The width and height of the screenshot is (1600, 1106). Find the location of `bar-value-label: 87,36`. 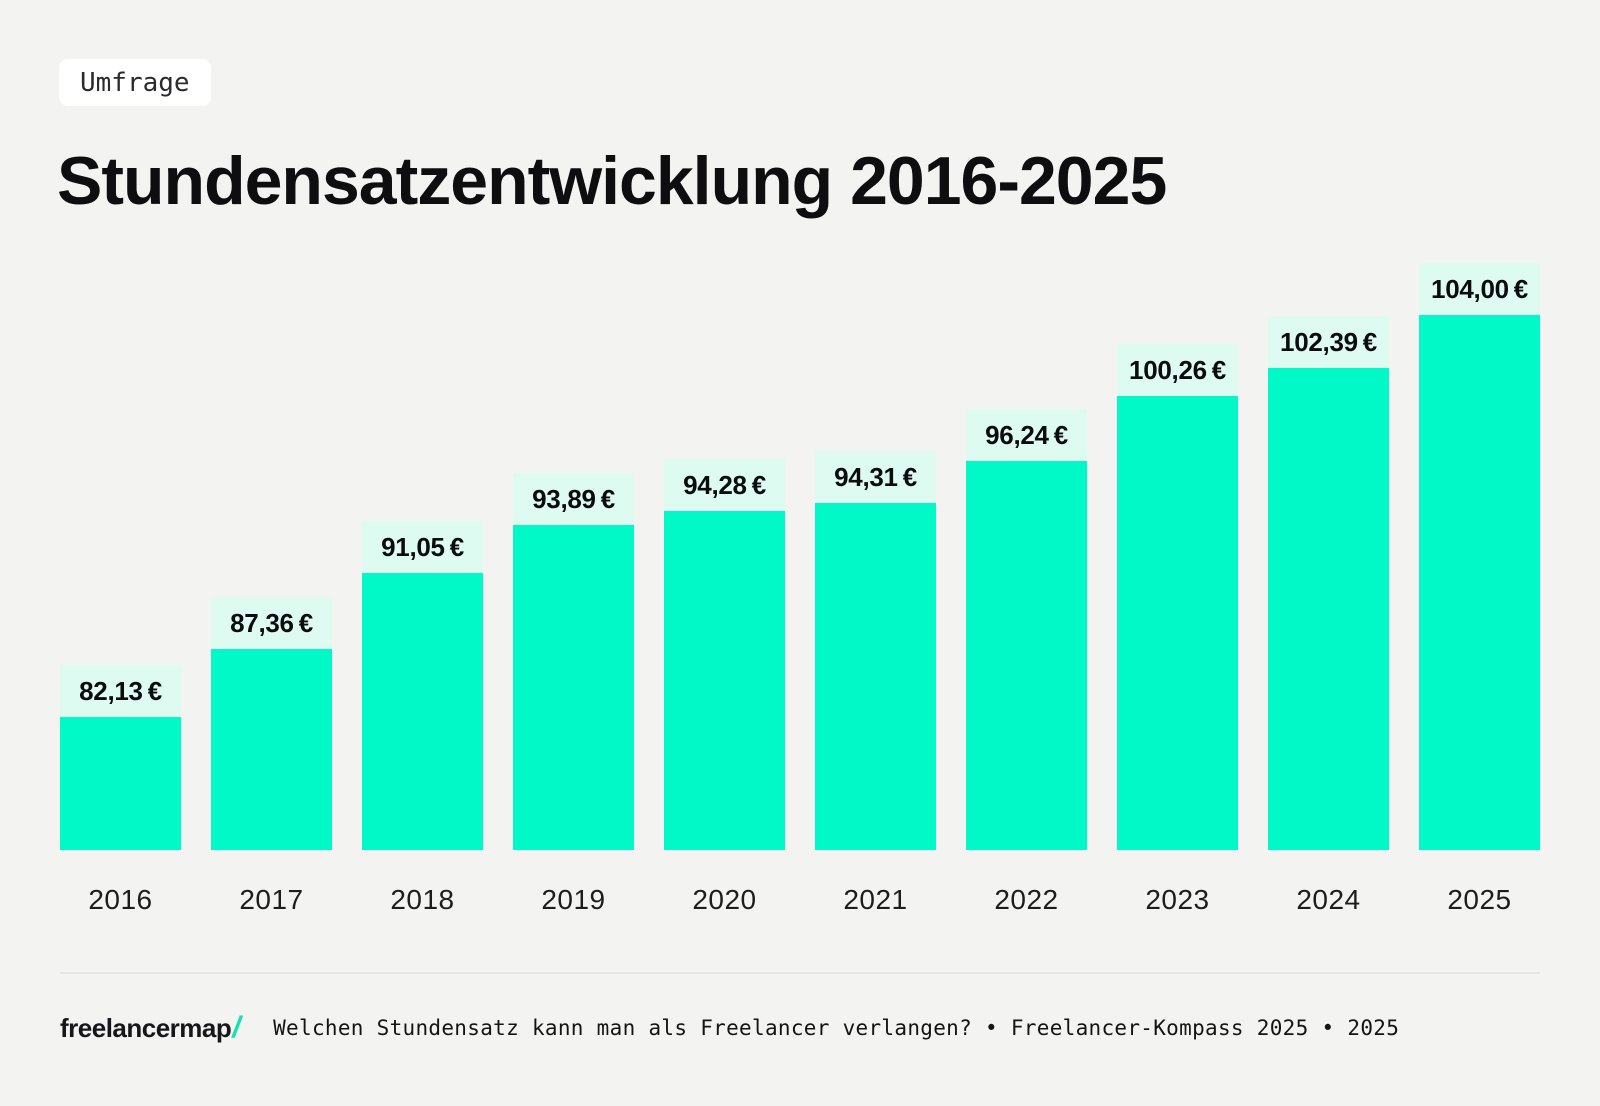

bar-value-label: 87,36 is located at coordinates (262, 622).